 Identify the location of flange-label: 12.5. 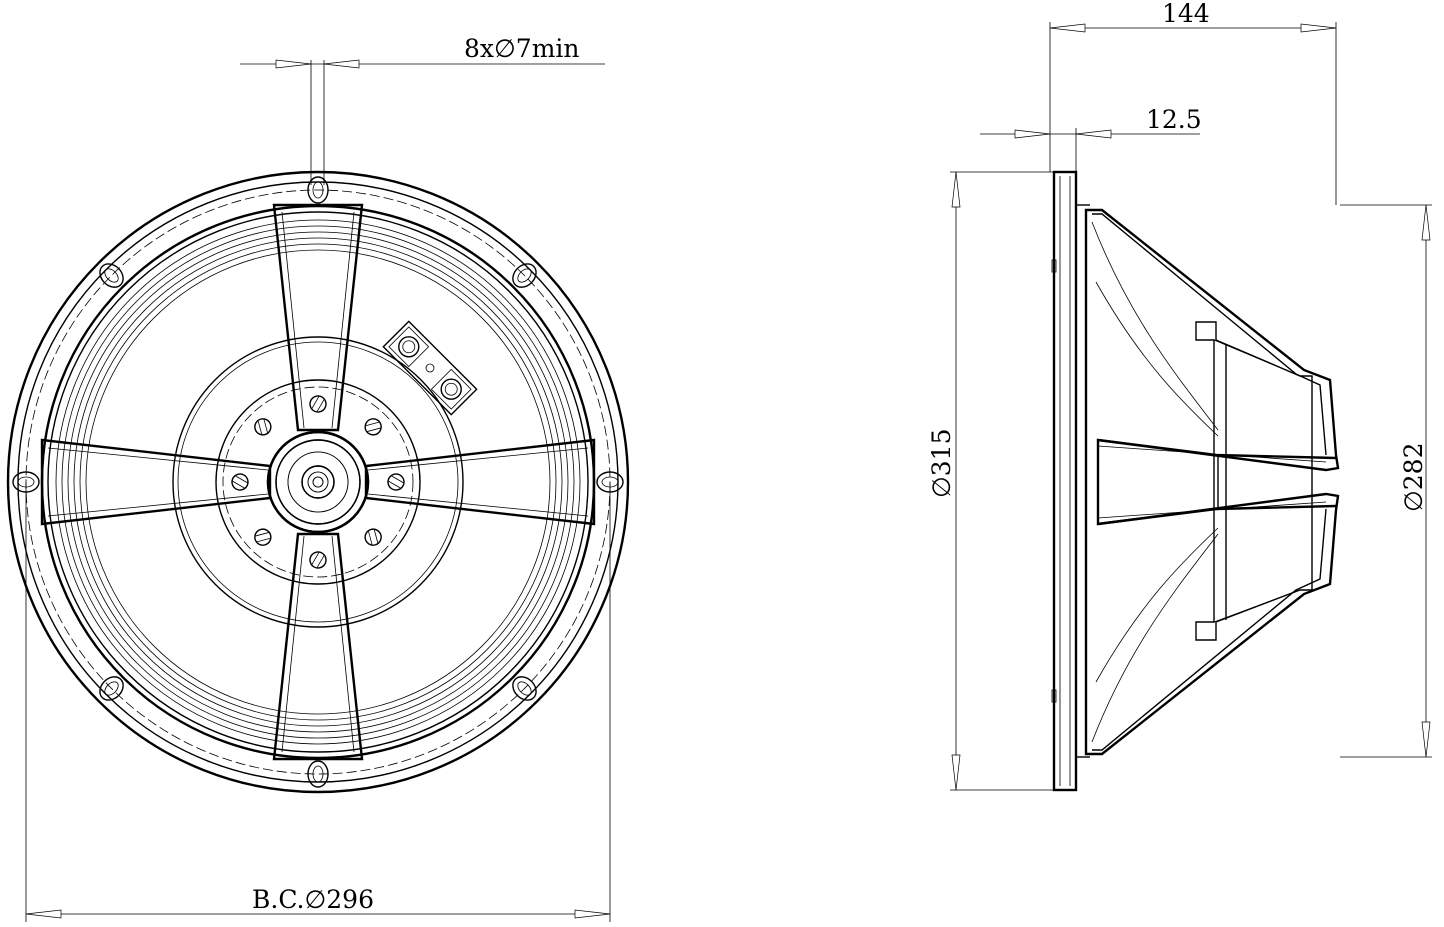
(1174, 119).